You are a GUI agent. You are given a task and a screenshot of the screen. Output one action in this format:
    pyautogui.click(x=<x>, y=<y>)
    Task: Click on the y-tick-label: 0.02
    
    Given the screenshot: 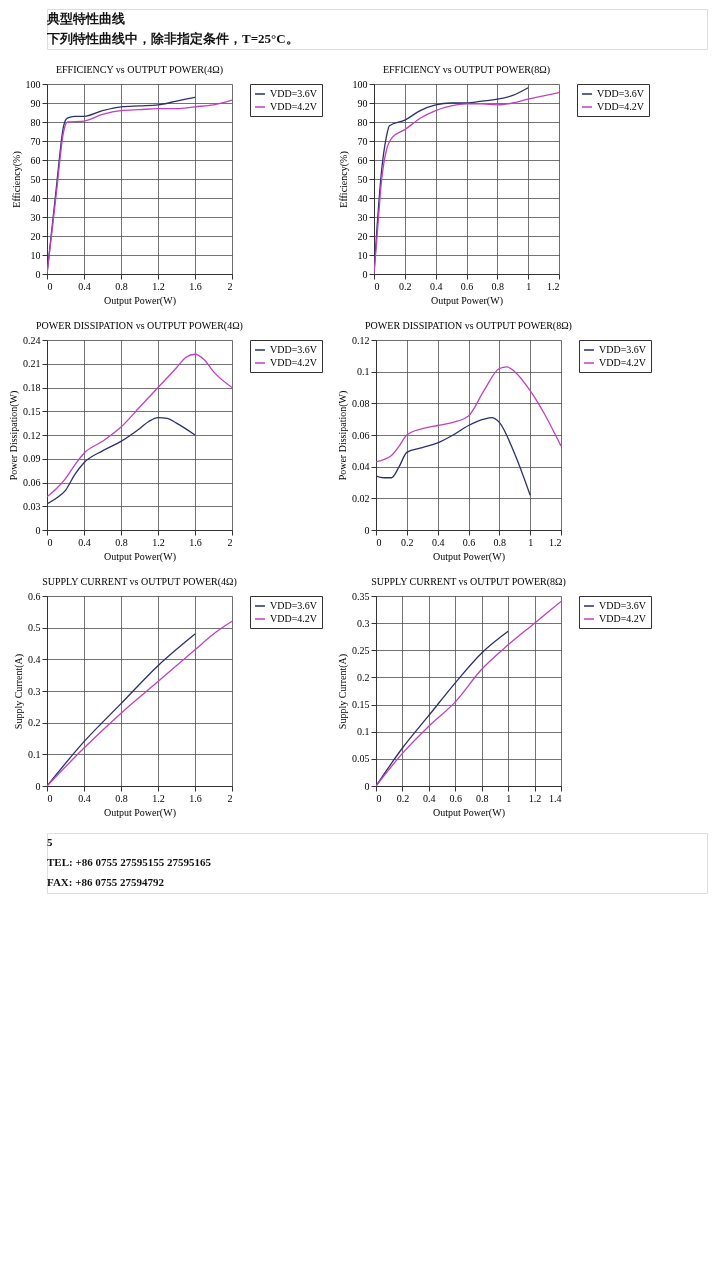 What is the action you would take?
    pyautogui.click(x=361, y=498)
    